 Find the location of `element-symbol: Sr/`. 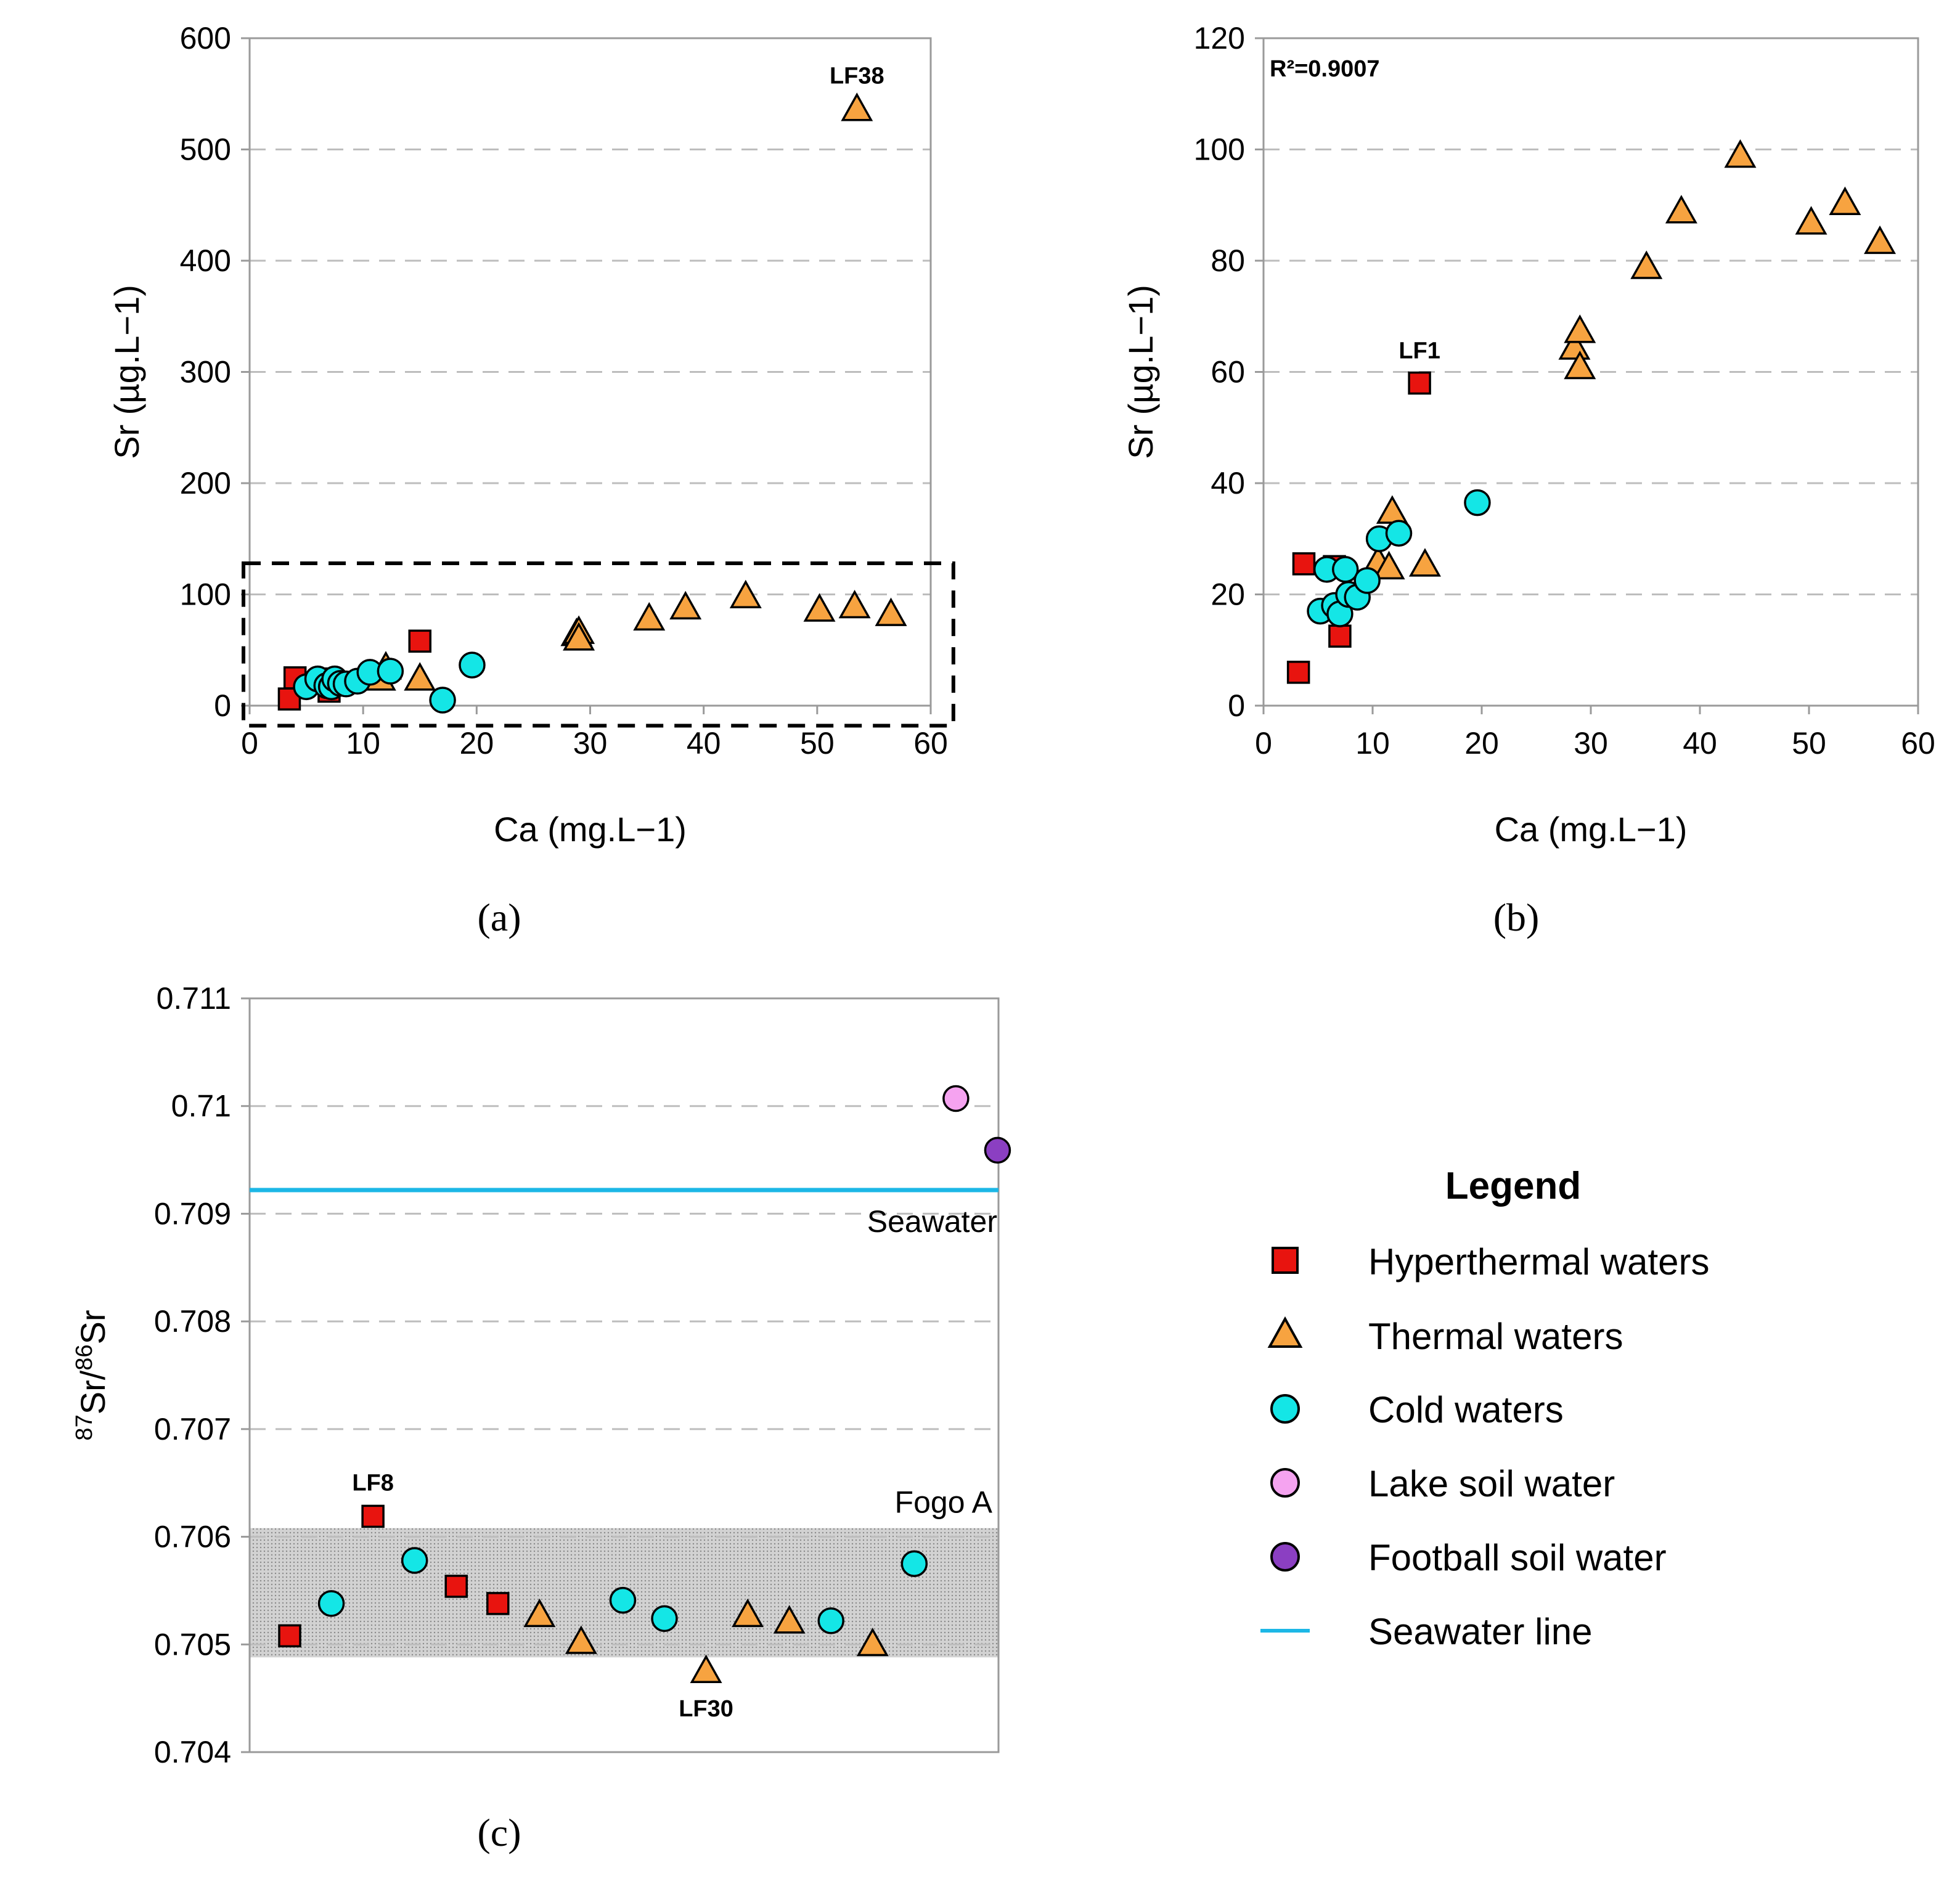

element-symbol: Sr/ is located at coordinates (92, 1392).